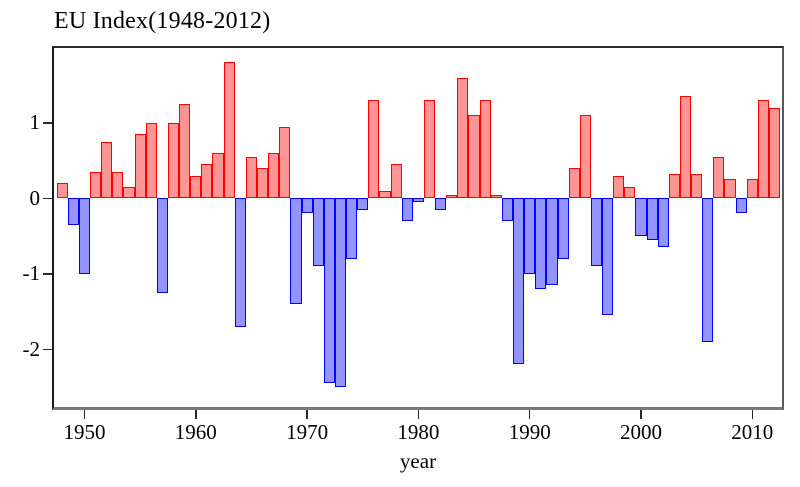  I want to click on x-axis-title: year, so click(418, 461).